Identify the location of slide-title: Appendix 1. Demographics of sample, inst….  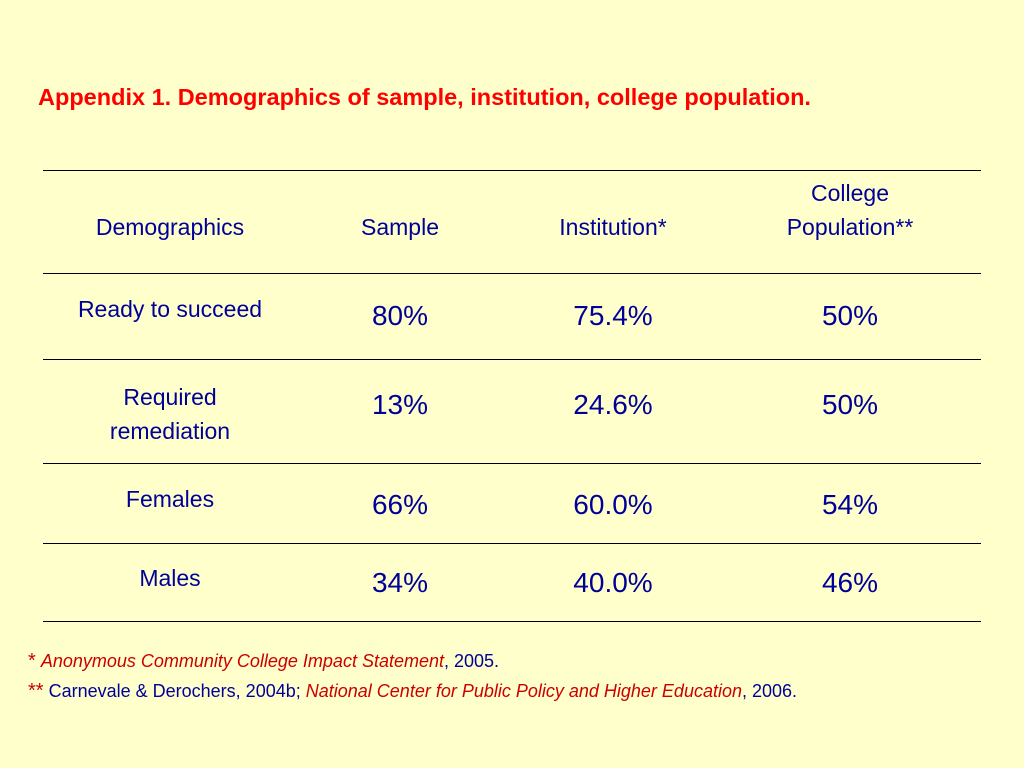
(424, 97).